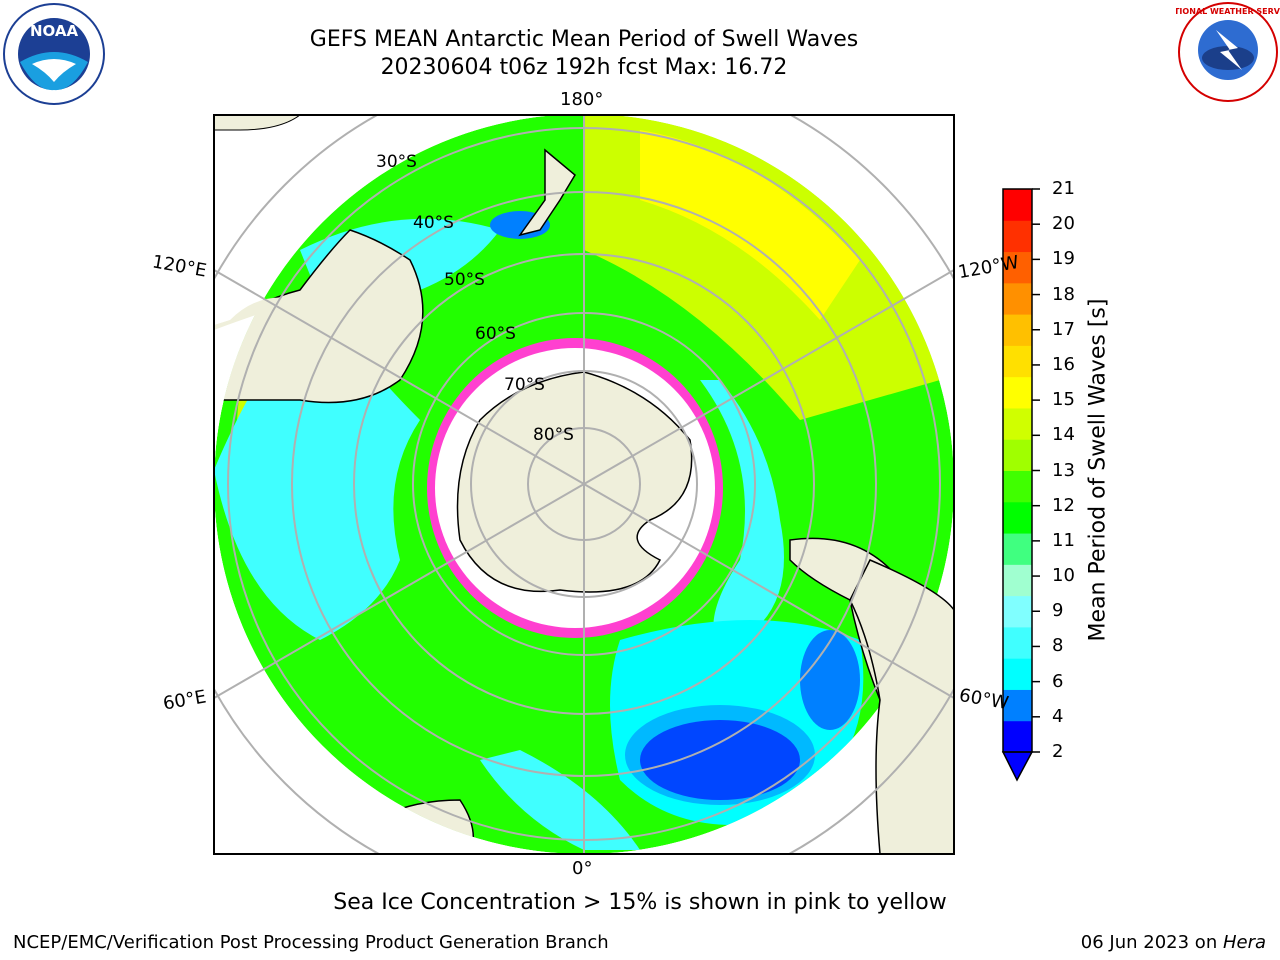 Image resolution: width=1280 pixels, height=960 pixels. What do you see at coordinates (54, 31) in the screenshot?
I see `noaa-logo-text: NOAA` at bounding box center [54, 31].